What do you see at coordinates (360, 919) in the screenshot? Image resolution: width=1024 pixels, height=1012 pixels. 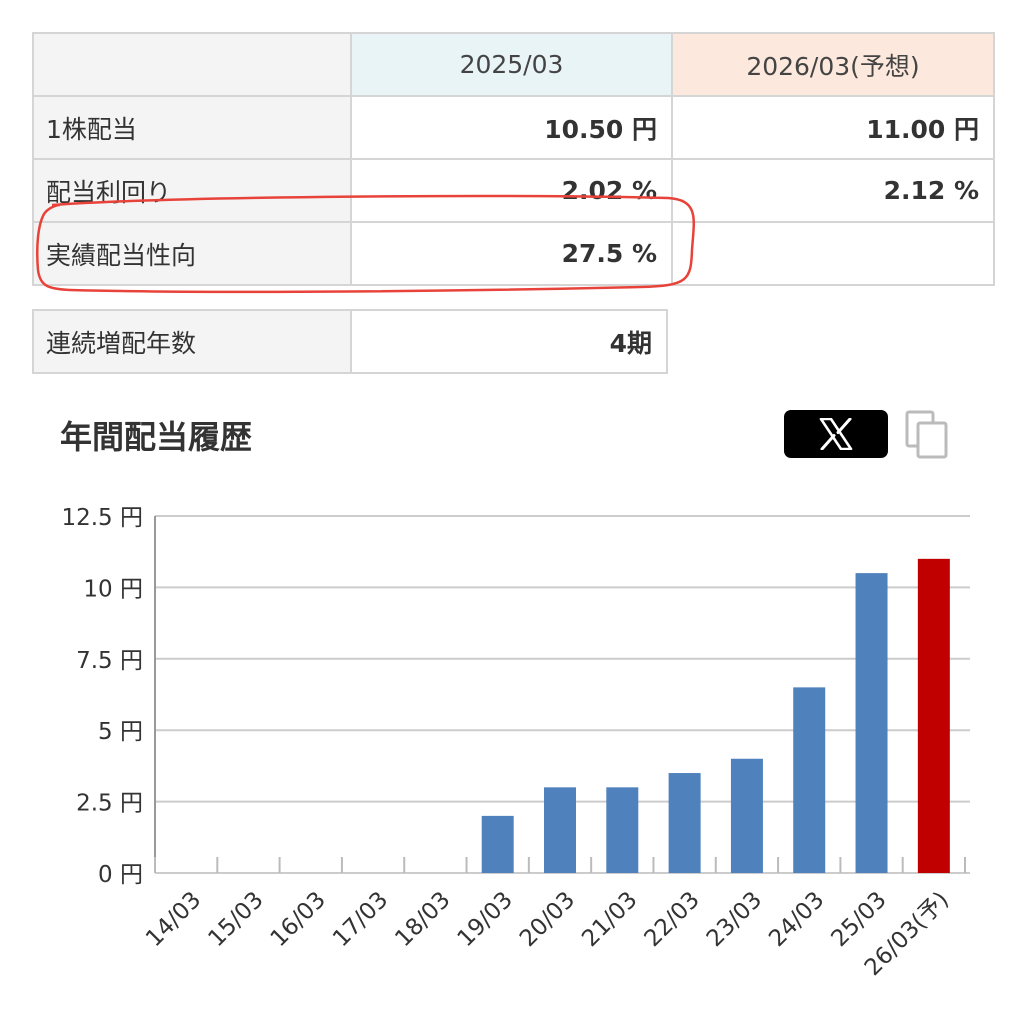 I see `x-tick-label: 17/03` at bounding box center [360, 919].